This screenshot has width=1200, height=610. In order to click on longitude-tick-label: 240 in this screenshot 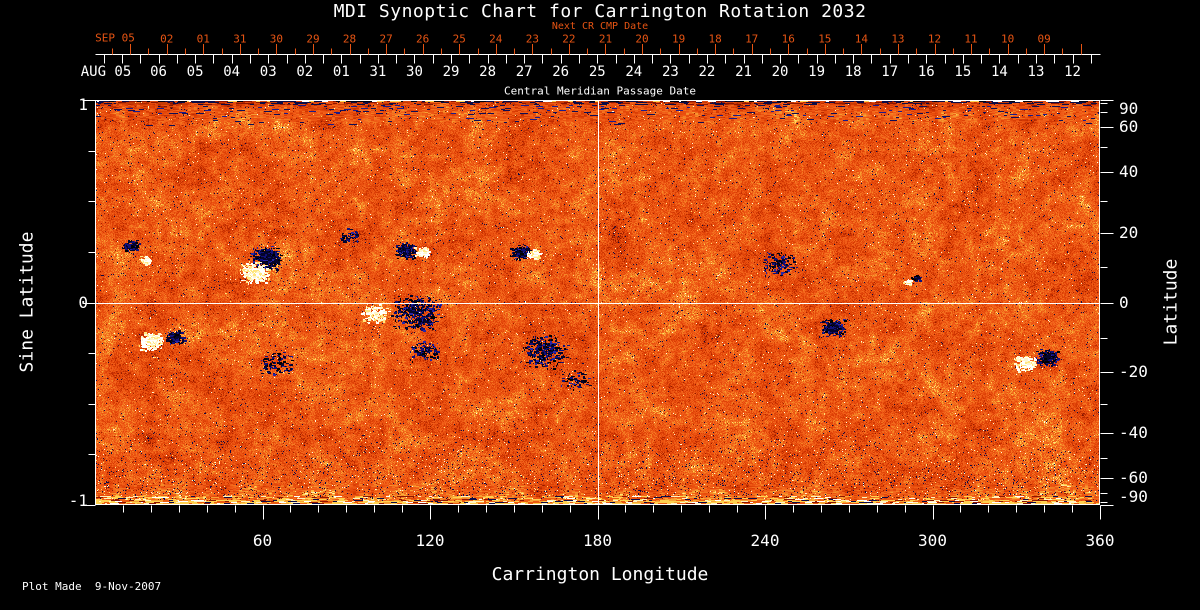, I will do `click(765, 540)`.